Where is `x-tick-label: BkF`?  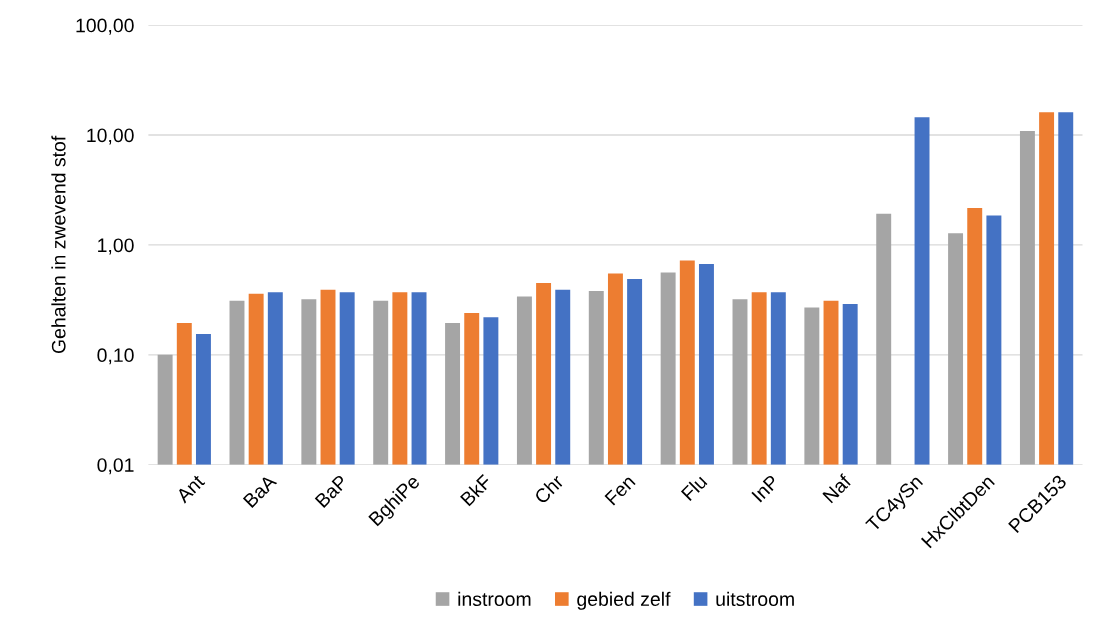
x-tick-label: BkF is located at coordinates (476, 490).